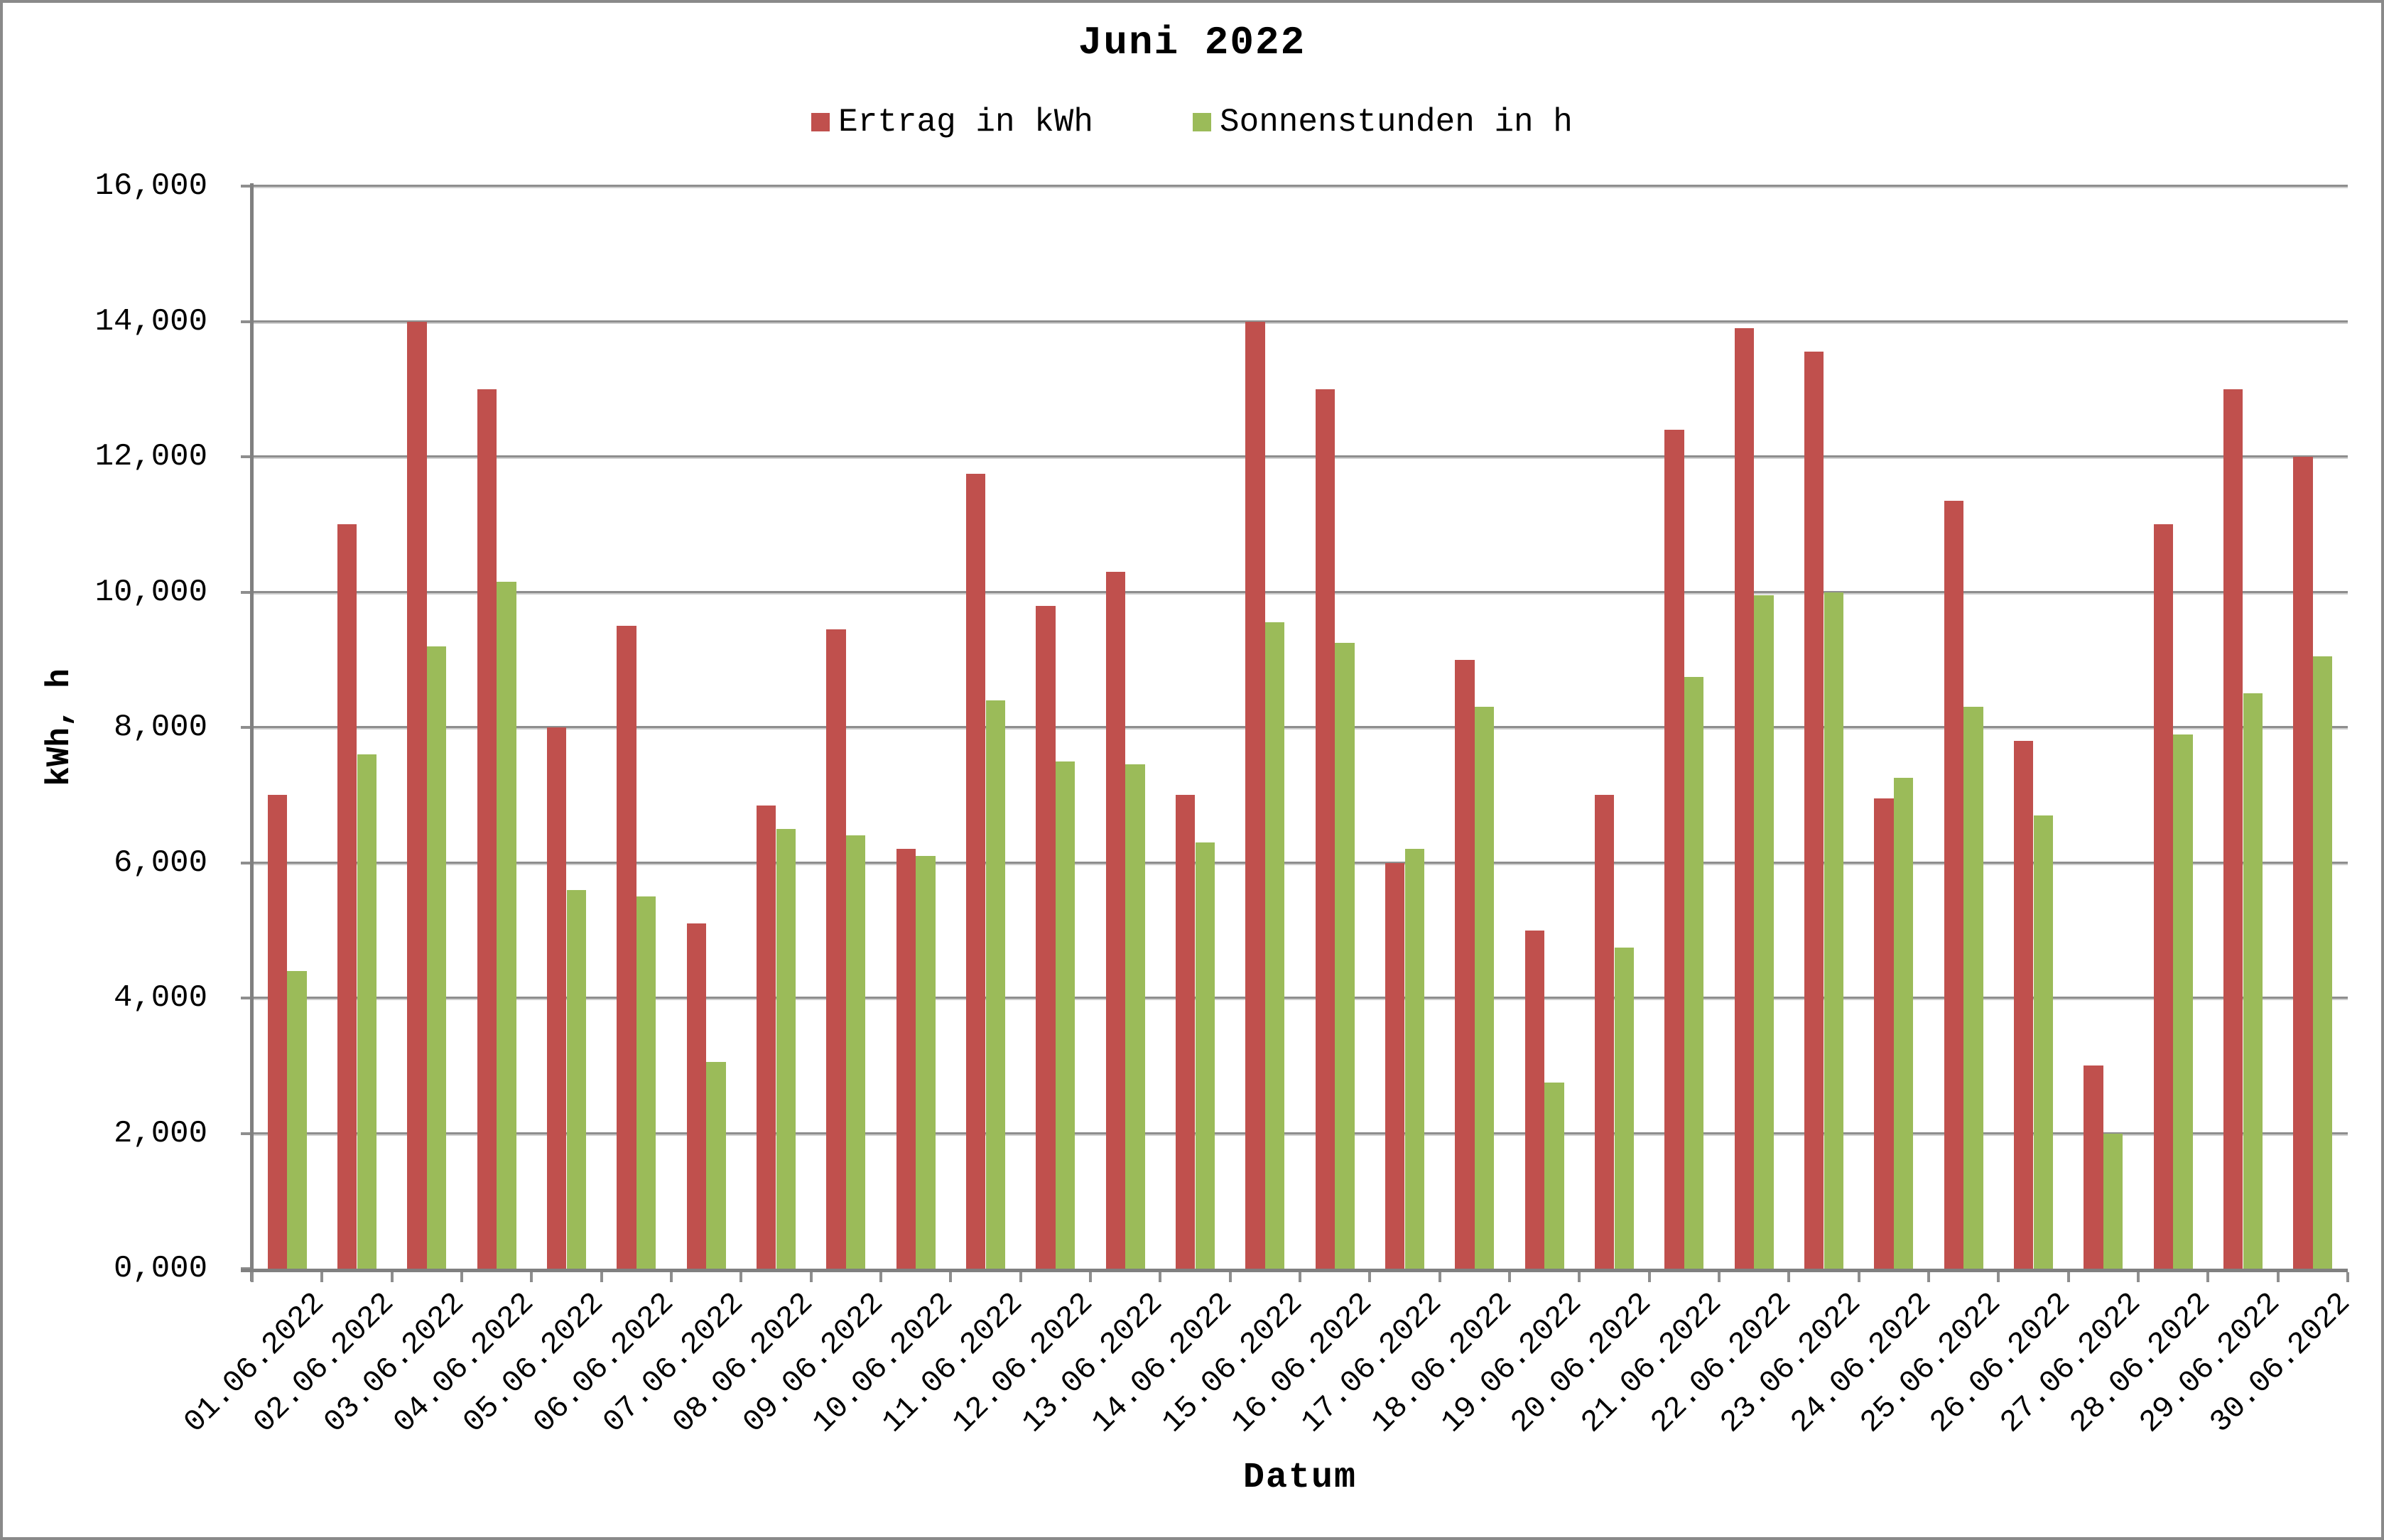 The image size is (2384, 1540). I want to click on legend-item-ertrag: Ertrag in kWh, so click(952, 123).